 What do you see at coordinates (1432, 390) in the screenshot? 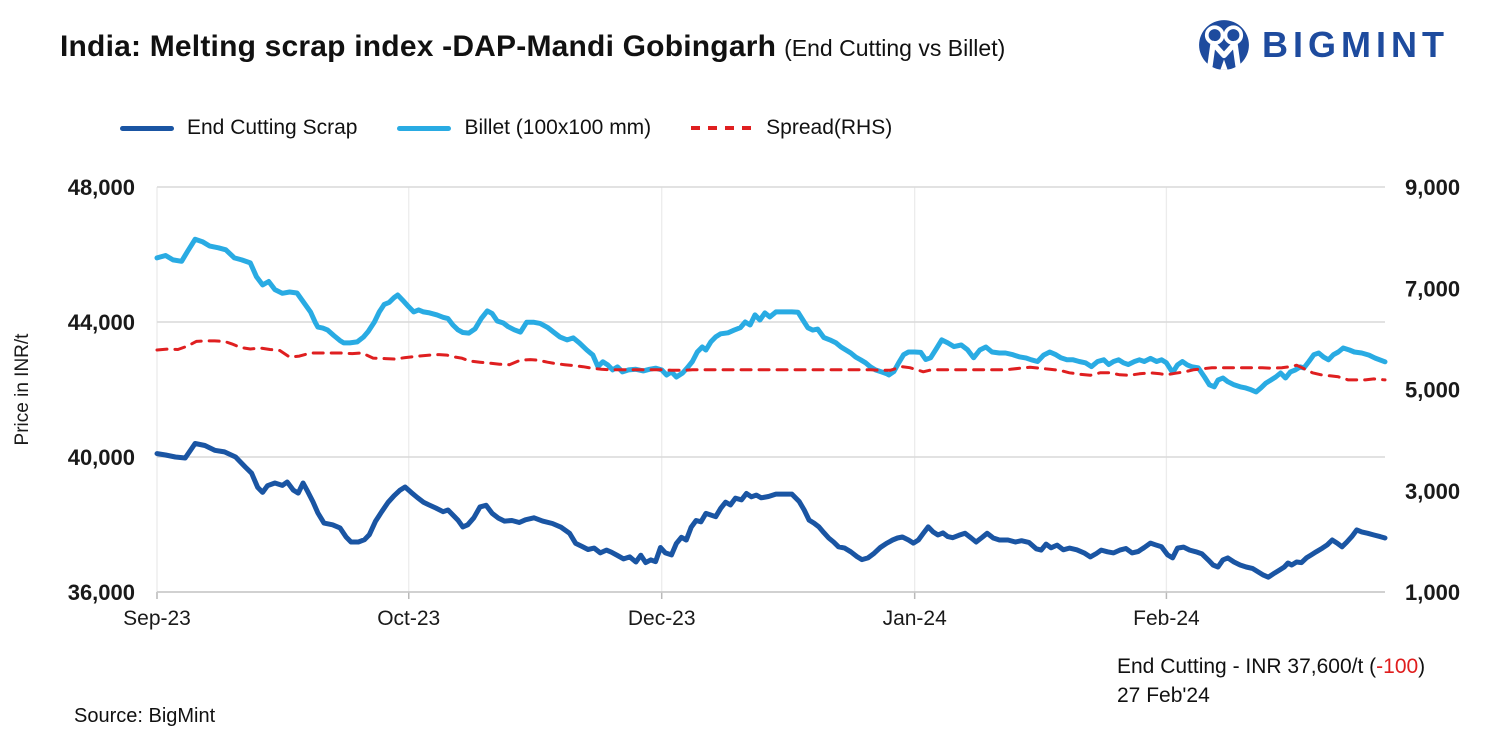
I see `y-right-tick-label: 5,000` at bounding box center [1432, 390].